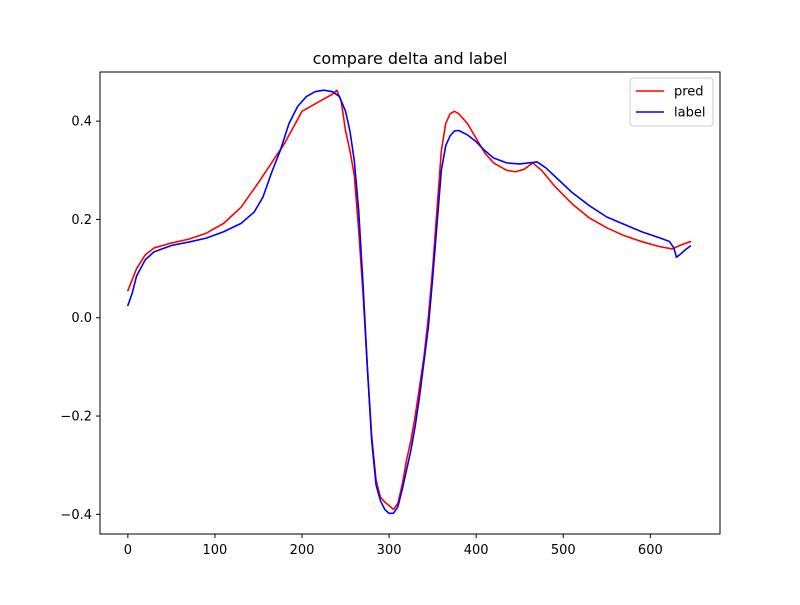 The image size is (800, 605). What do you see at coordinates (650, 550) in the screenshot?
I see `x-tick-label: 600` at bounding box center [650, 550].